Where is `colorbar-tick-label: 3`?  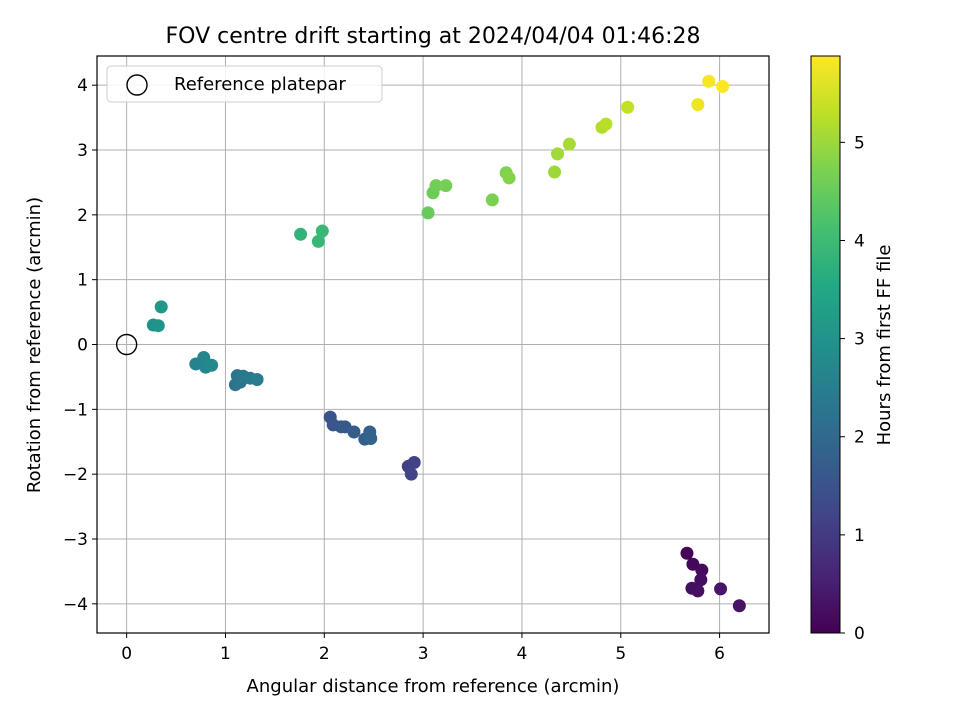
colorbar-tick-label: 3 is located at coordinates (859, 340).